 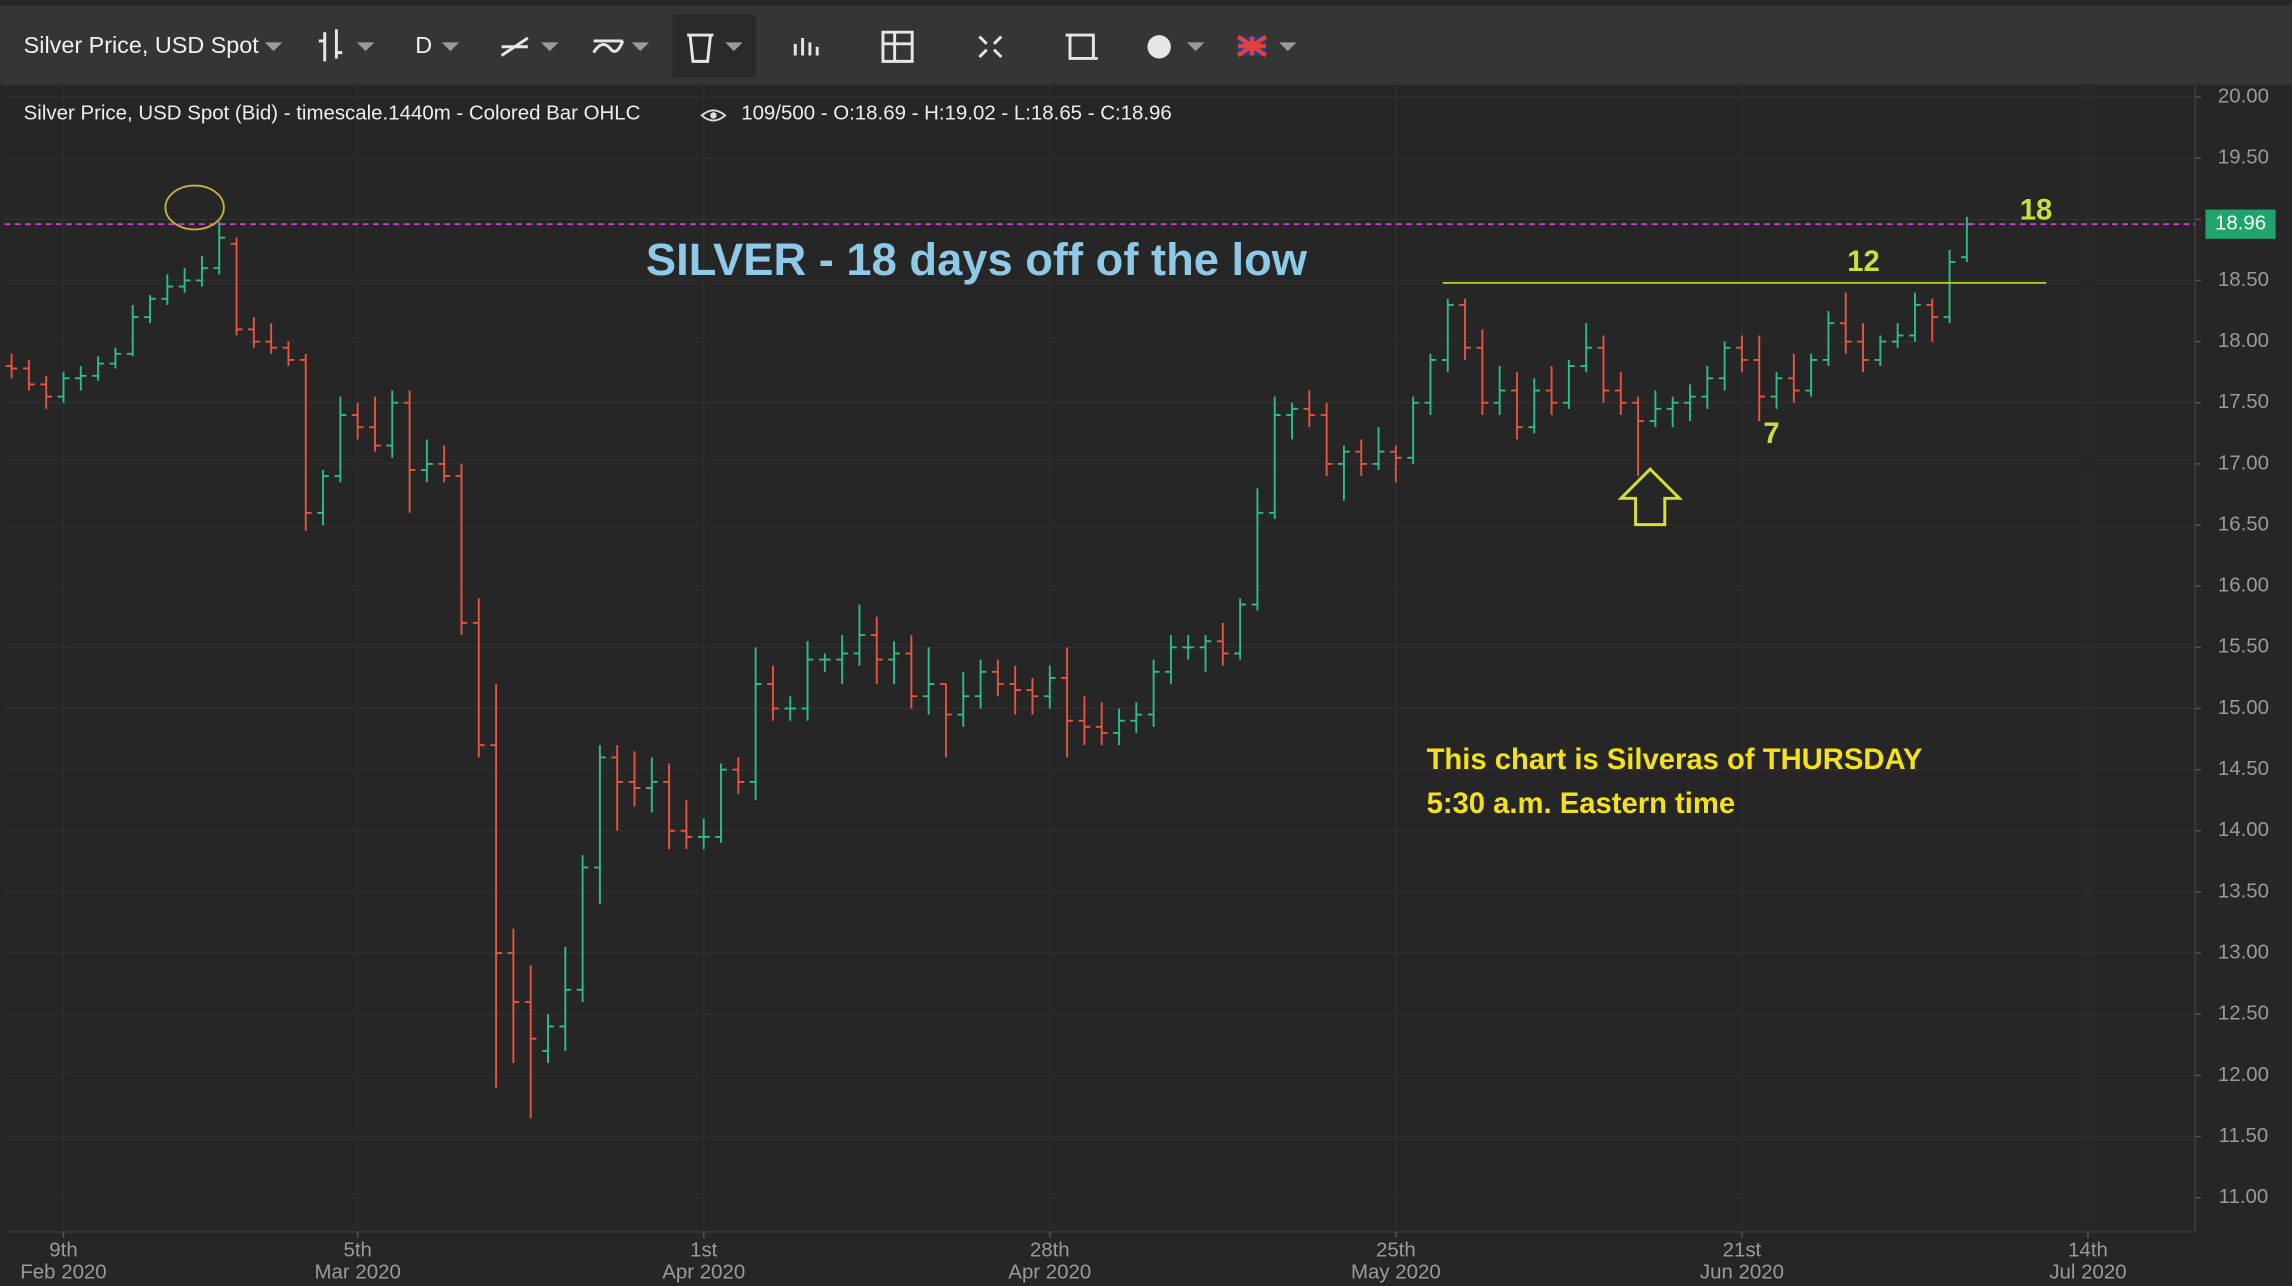 I want to click on x-tick-sublabel: Mar 2020, so click(x=357, y=1271).